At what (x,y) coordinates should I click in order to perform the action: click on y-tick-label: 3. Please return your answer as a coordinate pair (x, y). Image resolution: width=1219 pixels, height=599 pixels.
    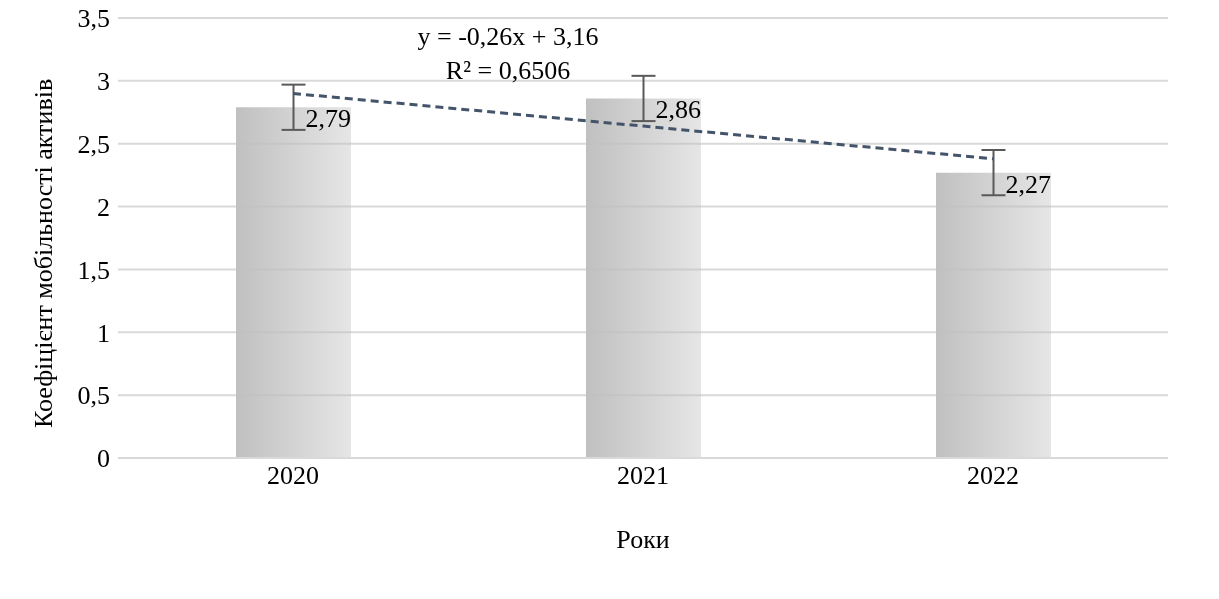
    Looking at the image, I should click on (103, 82).